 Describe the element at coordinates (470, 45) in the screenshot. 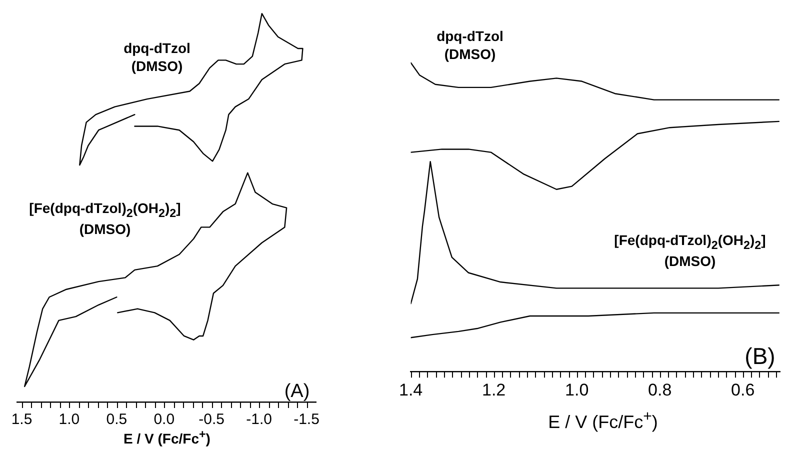

I see `text: dpq-dTzol (DMSO)` at that location.